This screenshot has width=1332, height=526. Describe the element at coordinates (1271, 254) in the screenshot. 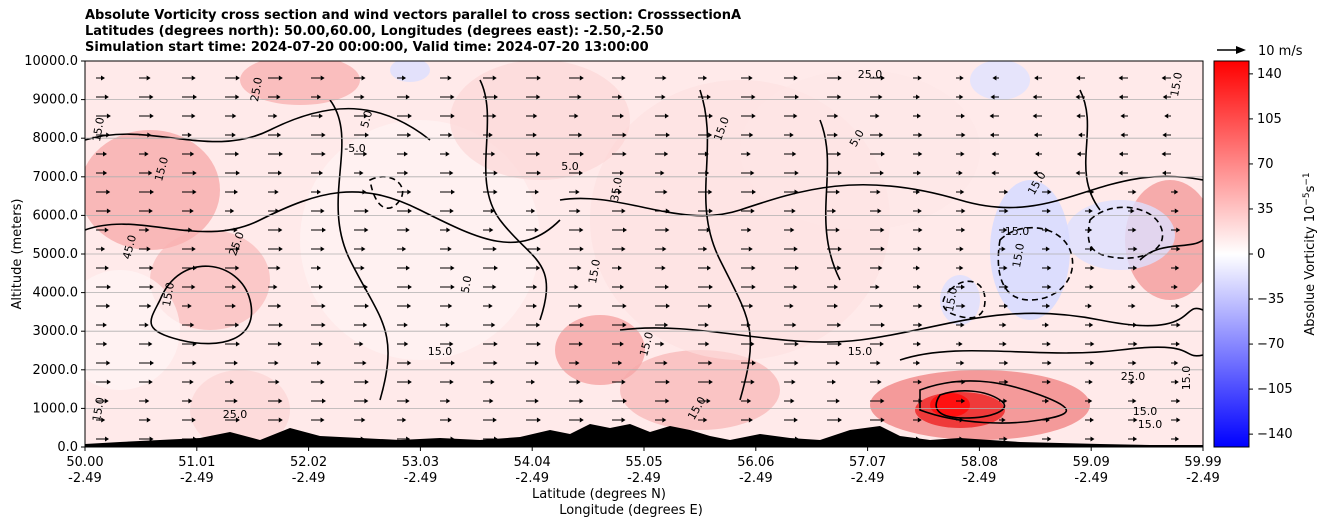

I see `colorbar-ticks: 140 105 70 35 0 −35 −70 −105 −140` at that location.